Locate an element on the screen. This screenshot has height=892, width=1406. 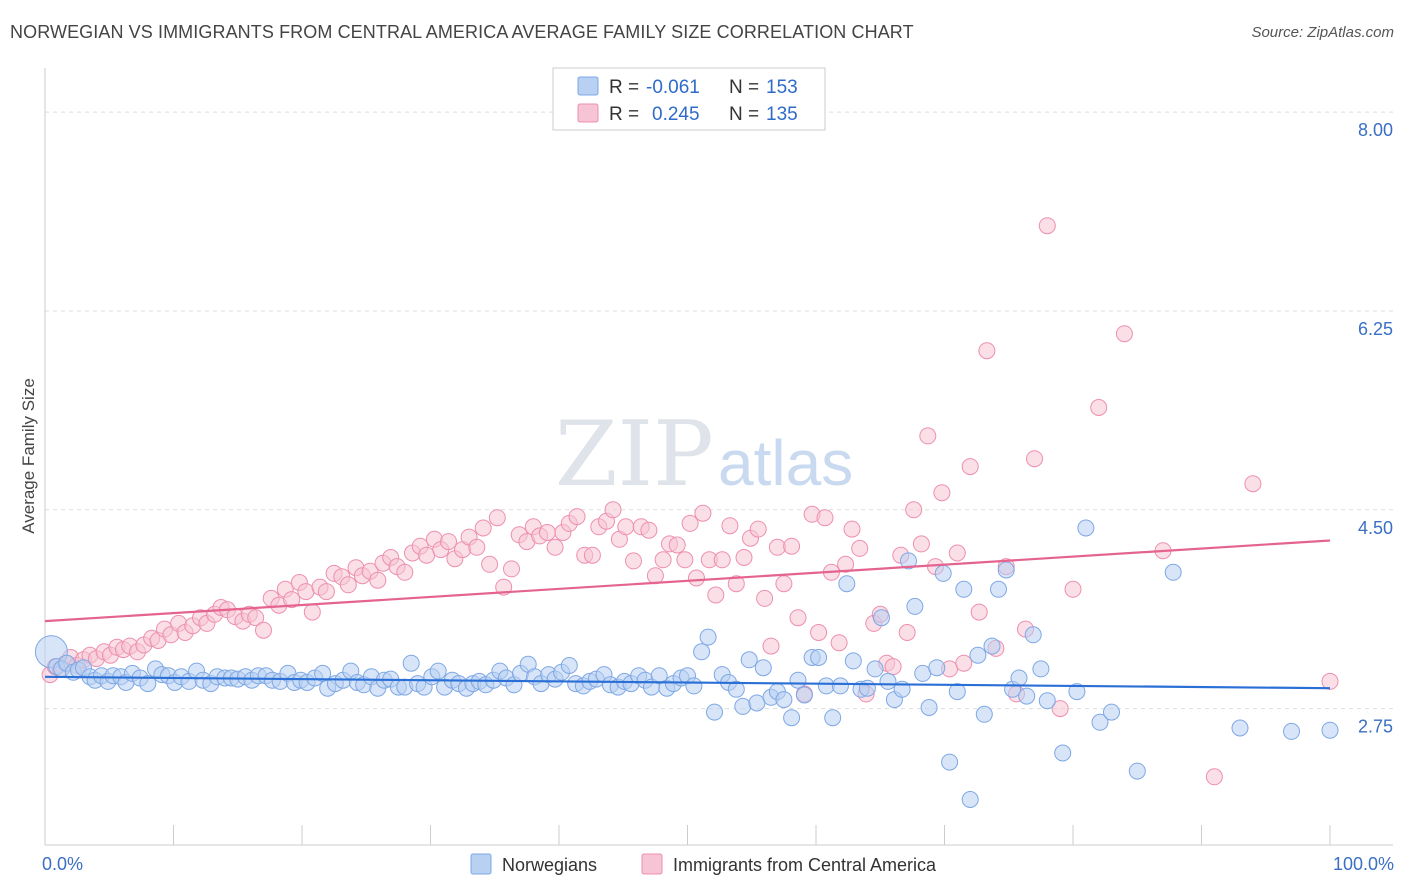
source-label: Source: ZipAtlas.com is located at coordinates (1322, 32).